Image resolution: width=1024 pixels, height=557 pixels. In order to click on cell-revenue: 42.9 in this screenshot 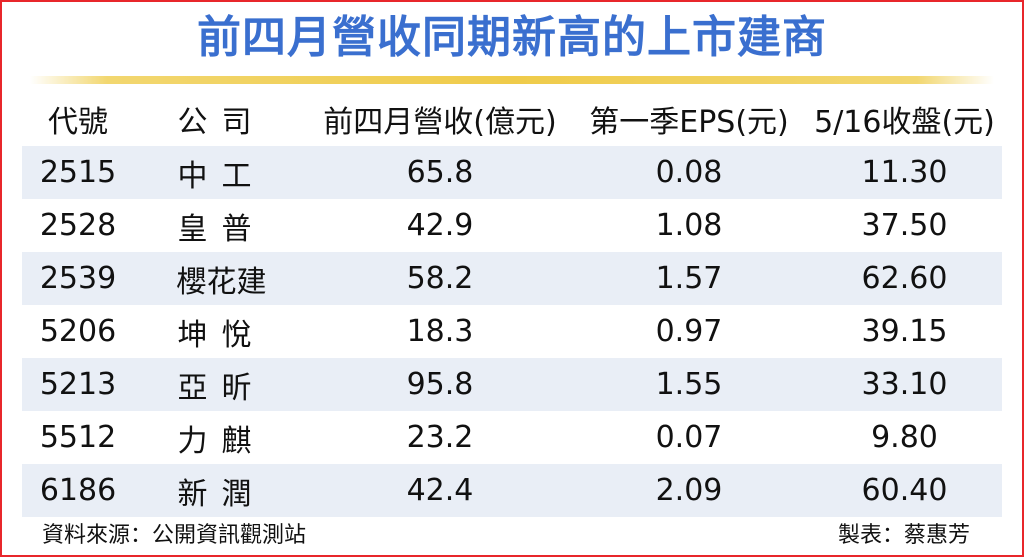, I will do `click(440, 225)`.